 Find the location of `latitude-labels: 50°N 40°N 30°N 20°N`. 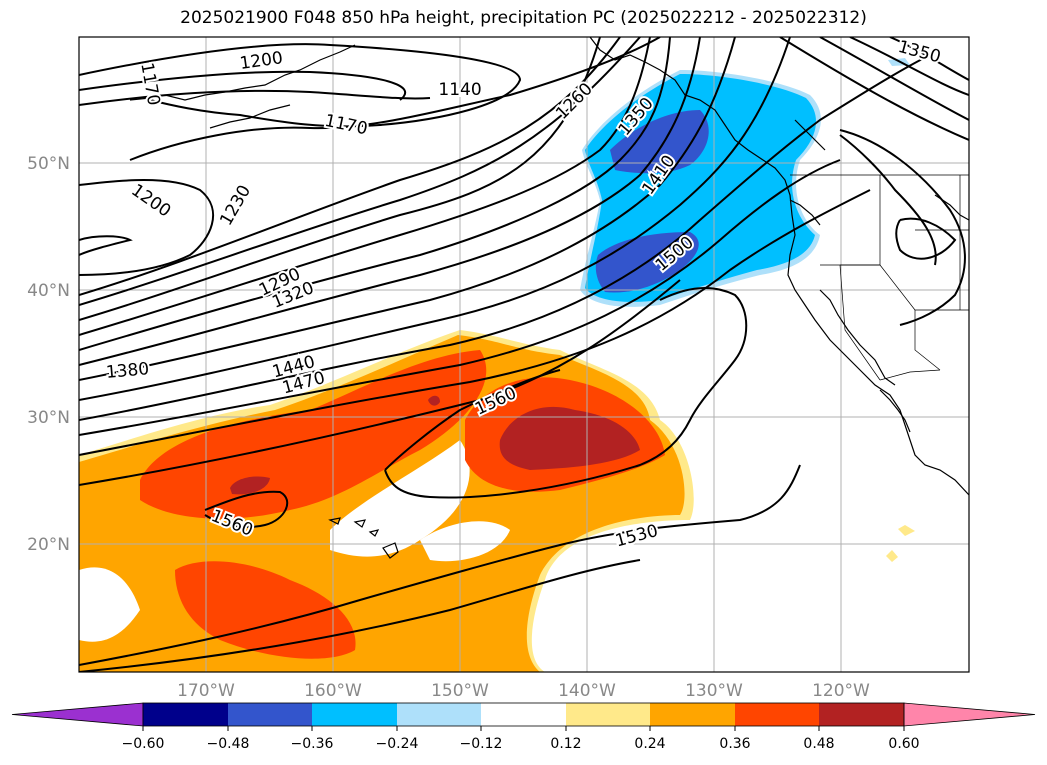

latitude-labels: 50°N 40°N 30°N 20°N is located at coordinates (48, 354).